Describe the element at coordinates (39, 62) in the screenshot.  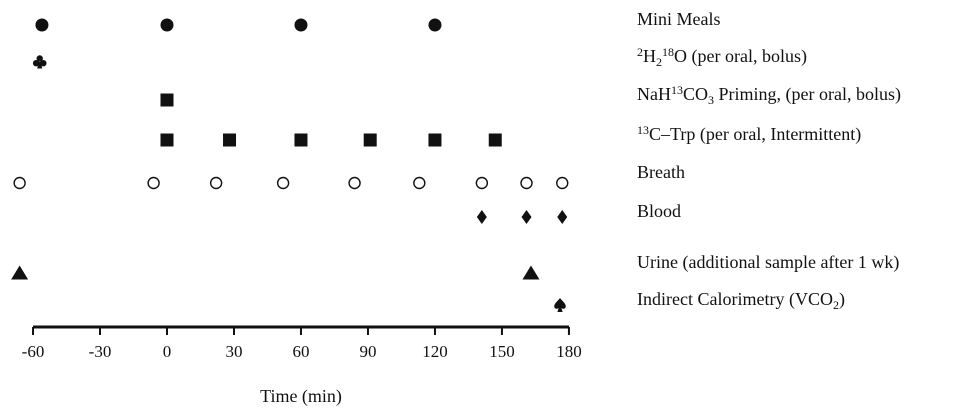
I see `water-club-marker` at that location.